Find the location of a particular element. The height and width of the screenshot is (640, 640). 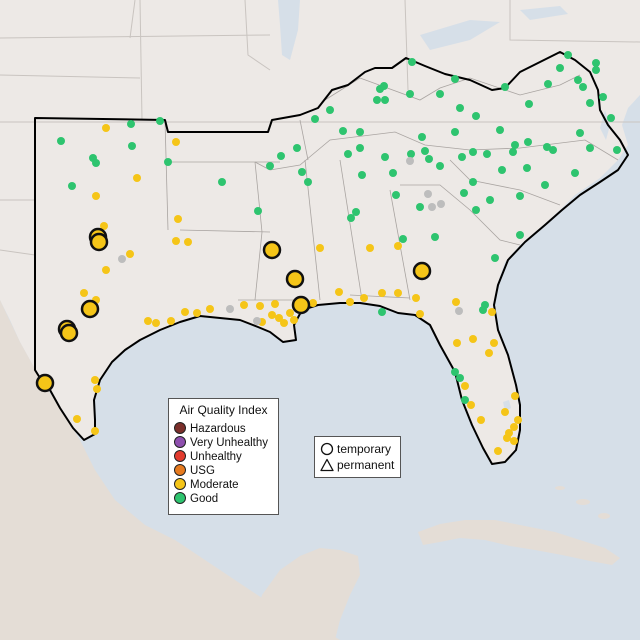

legend-item-temporary: temporary is located at coordinates (355, 449).